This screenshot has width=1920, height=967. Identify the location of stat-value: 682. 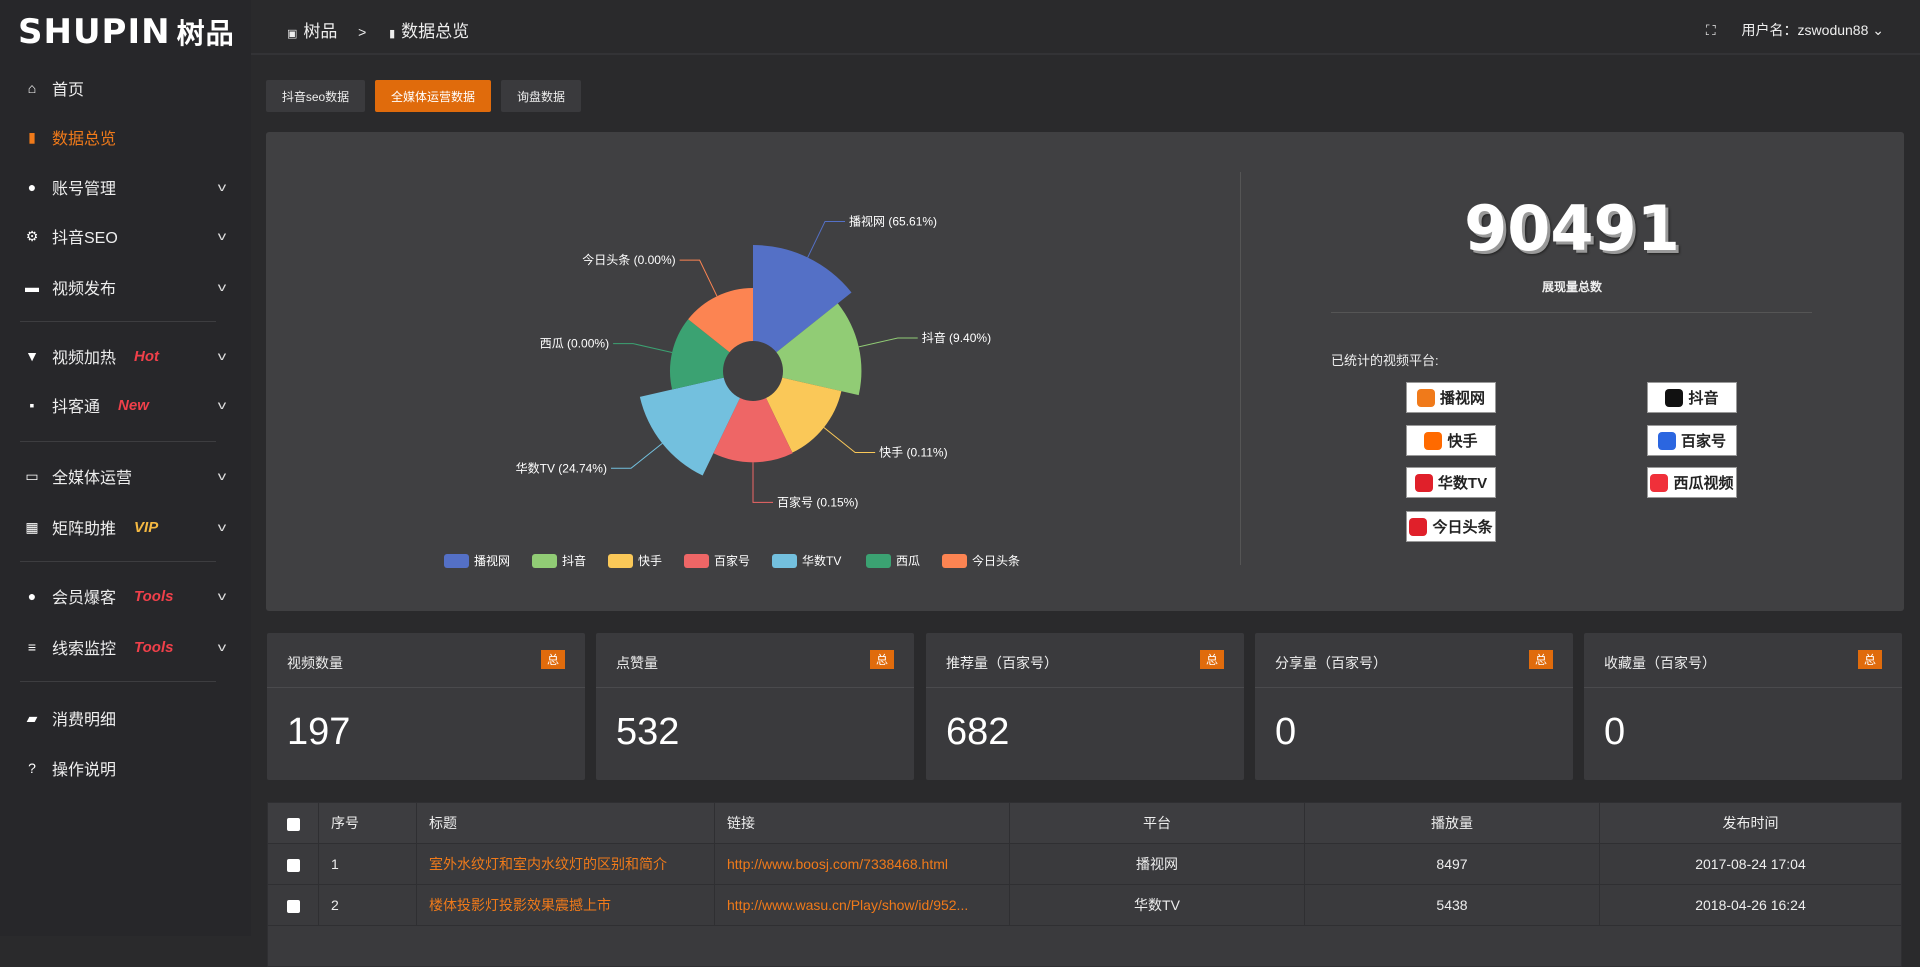
(978, 732).